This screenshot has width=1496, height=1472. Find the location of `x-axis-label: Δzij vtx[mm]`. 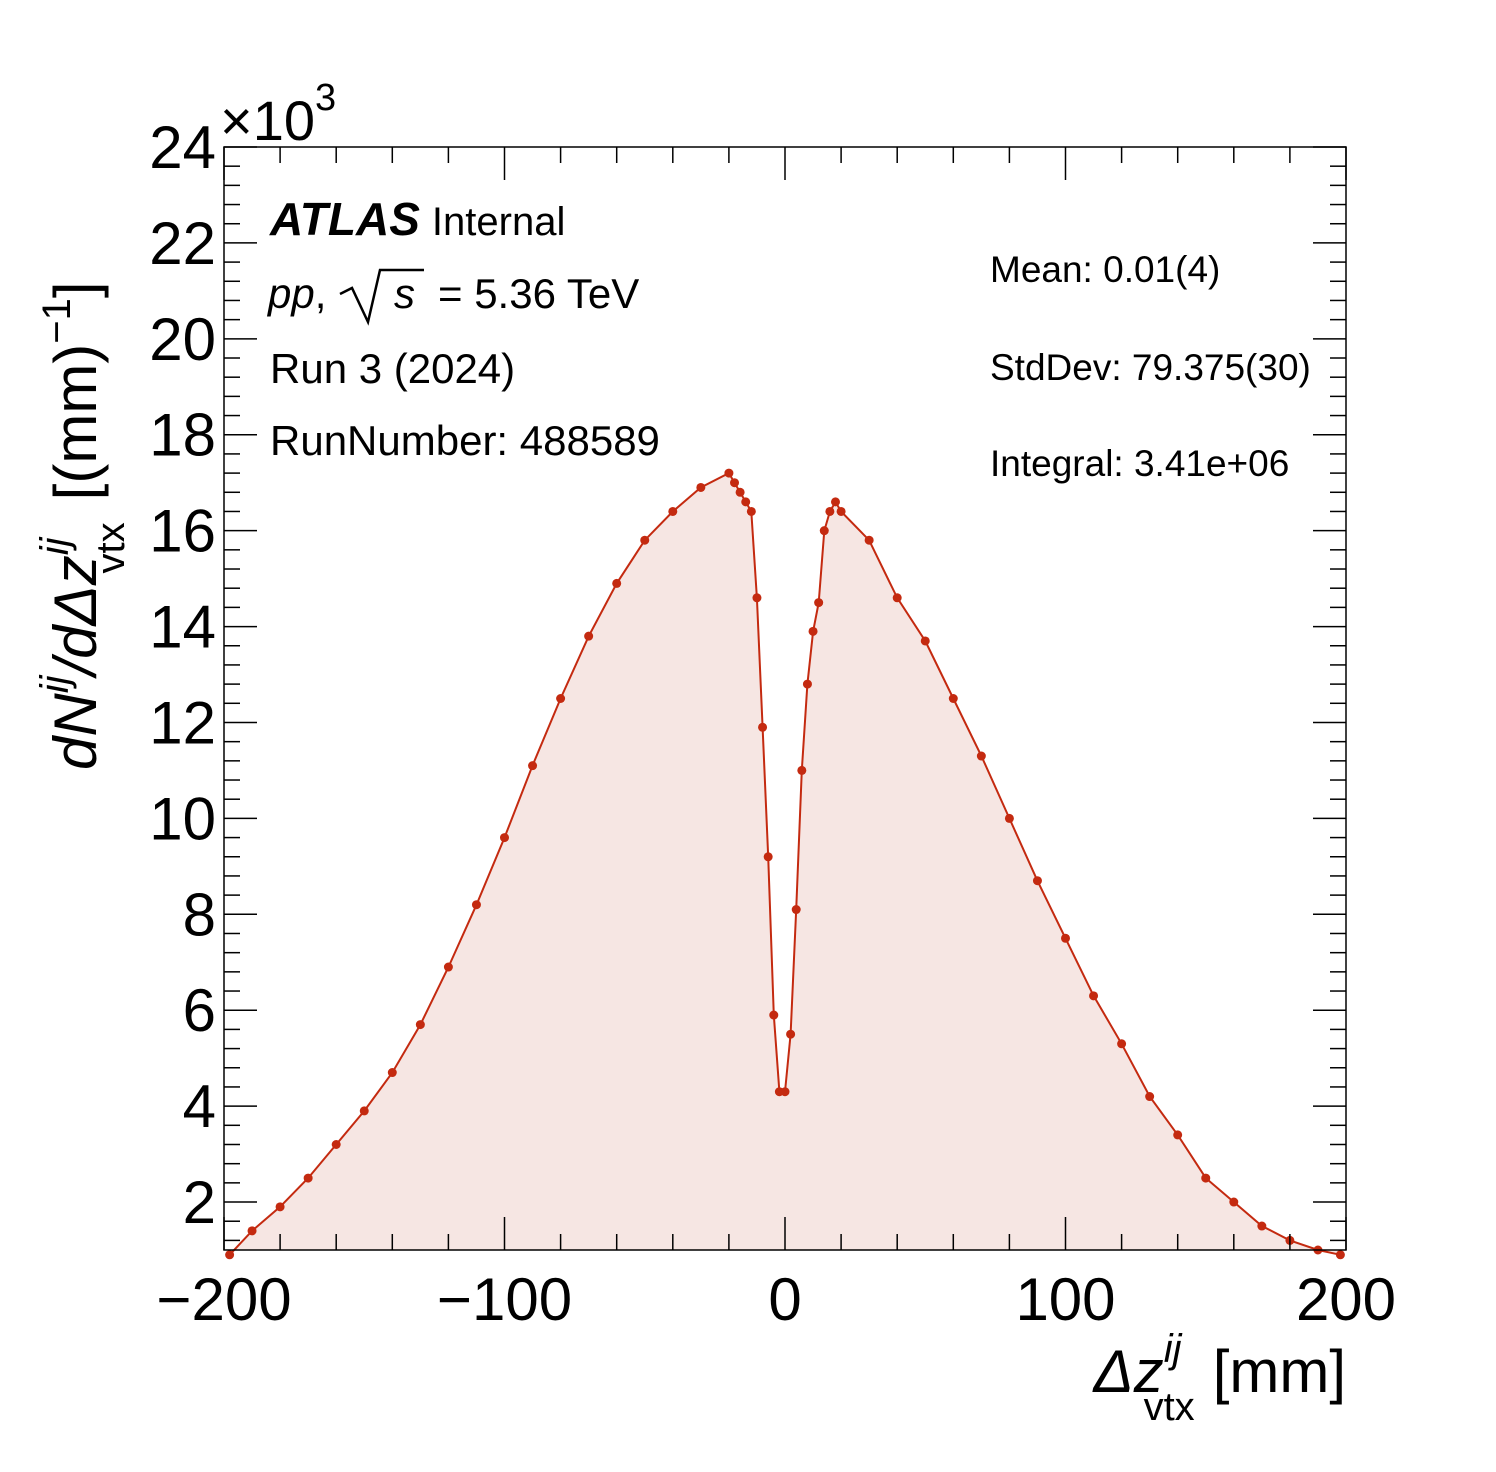

x-axis-label: Δzij vtx[mm] is located at coordinates (1219, 1378).